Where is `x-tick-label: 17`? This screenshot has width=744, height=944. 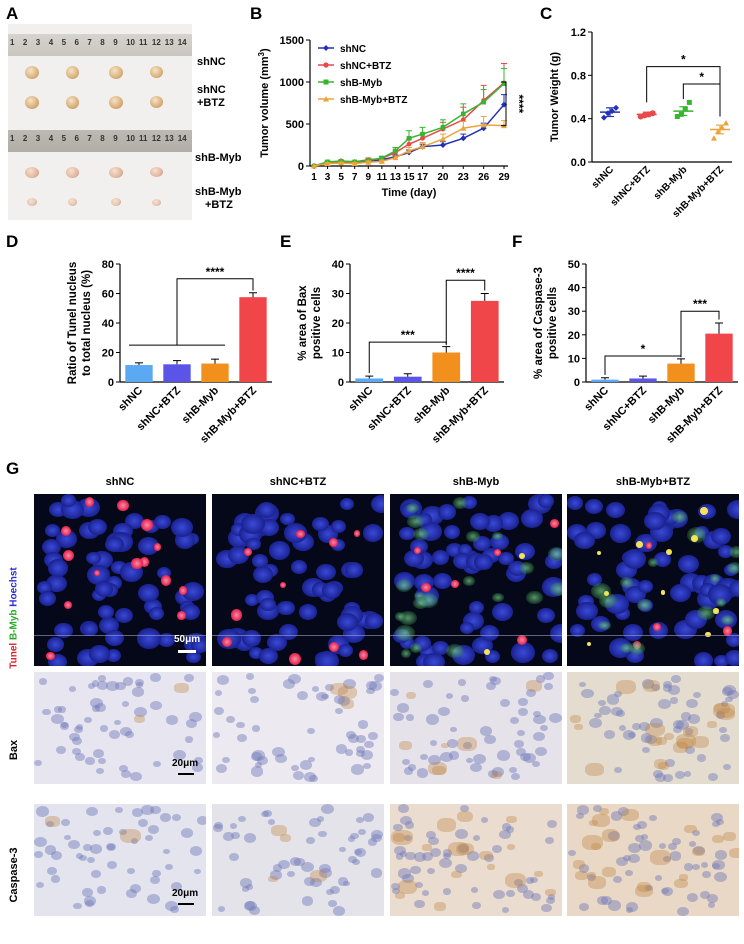
x-tick-label: 17 is located at coordinates (423, 177).